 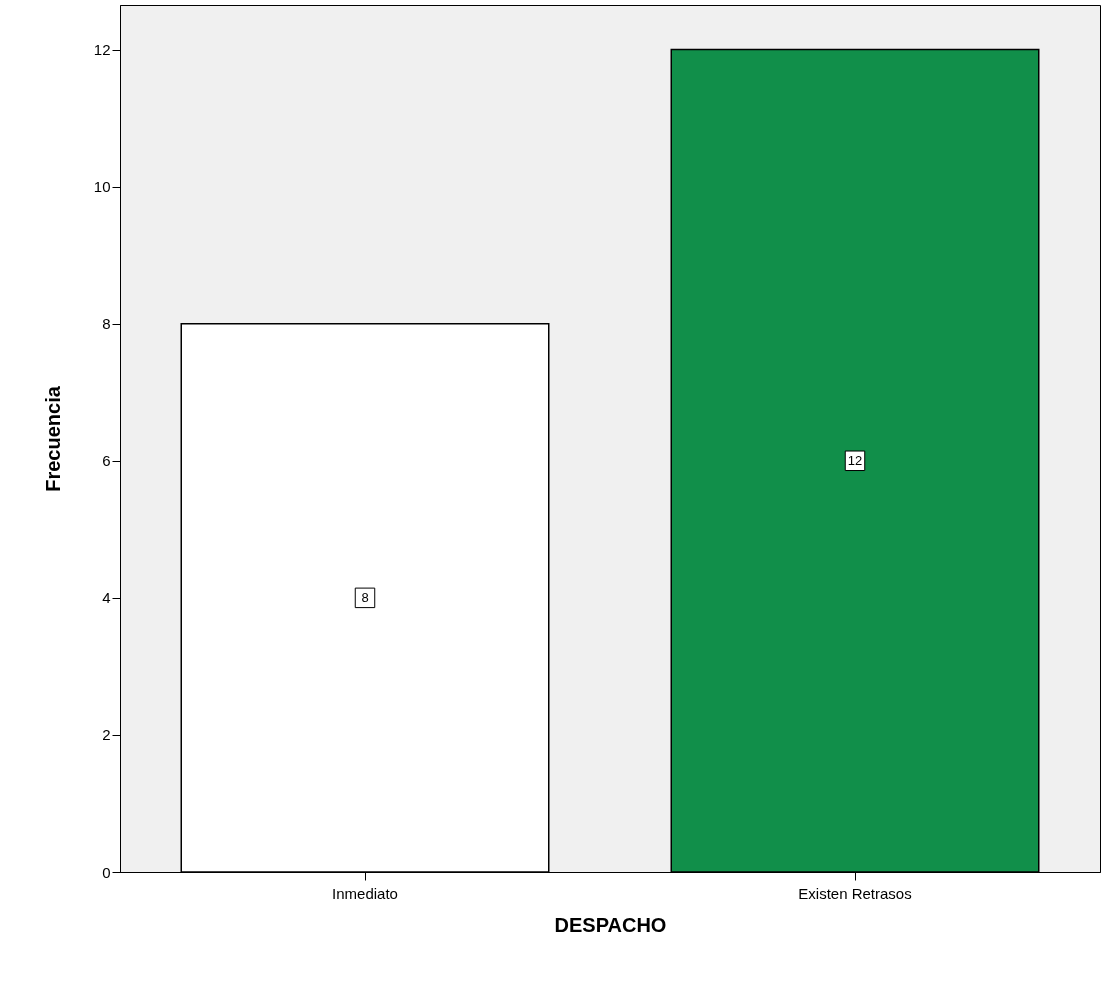 What do you see at coordinates (102, 187) in the screenshot?
I see `y-tick-label: 10` at bounding box center [102, 187].